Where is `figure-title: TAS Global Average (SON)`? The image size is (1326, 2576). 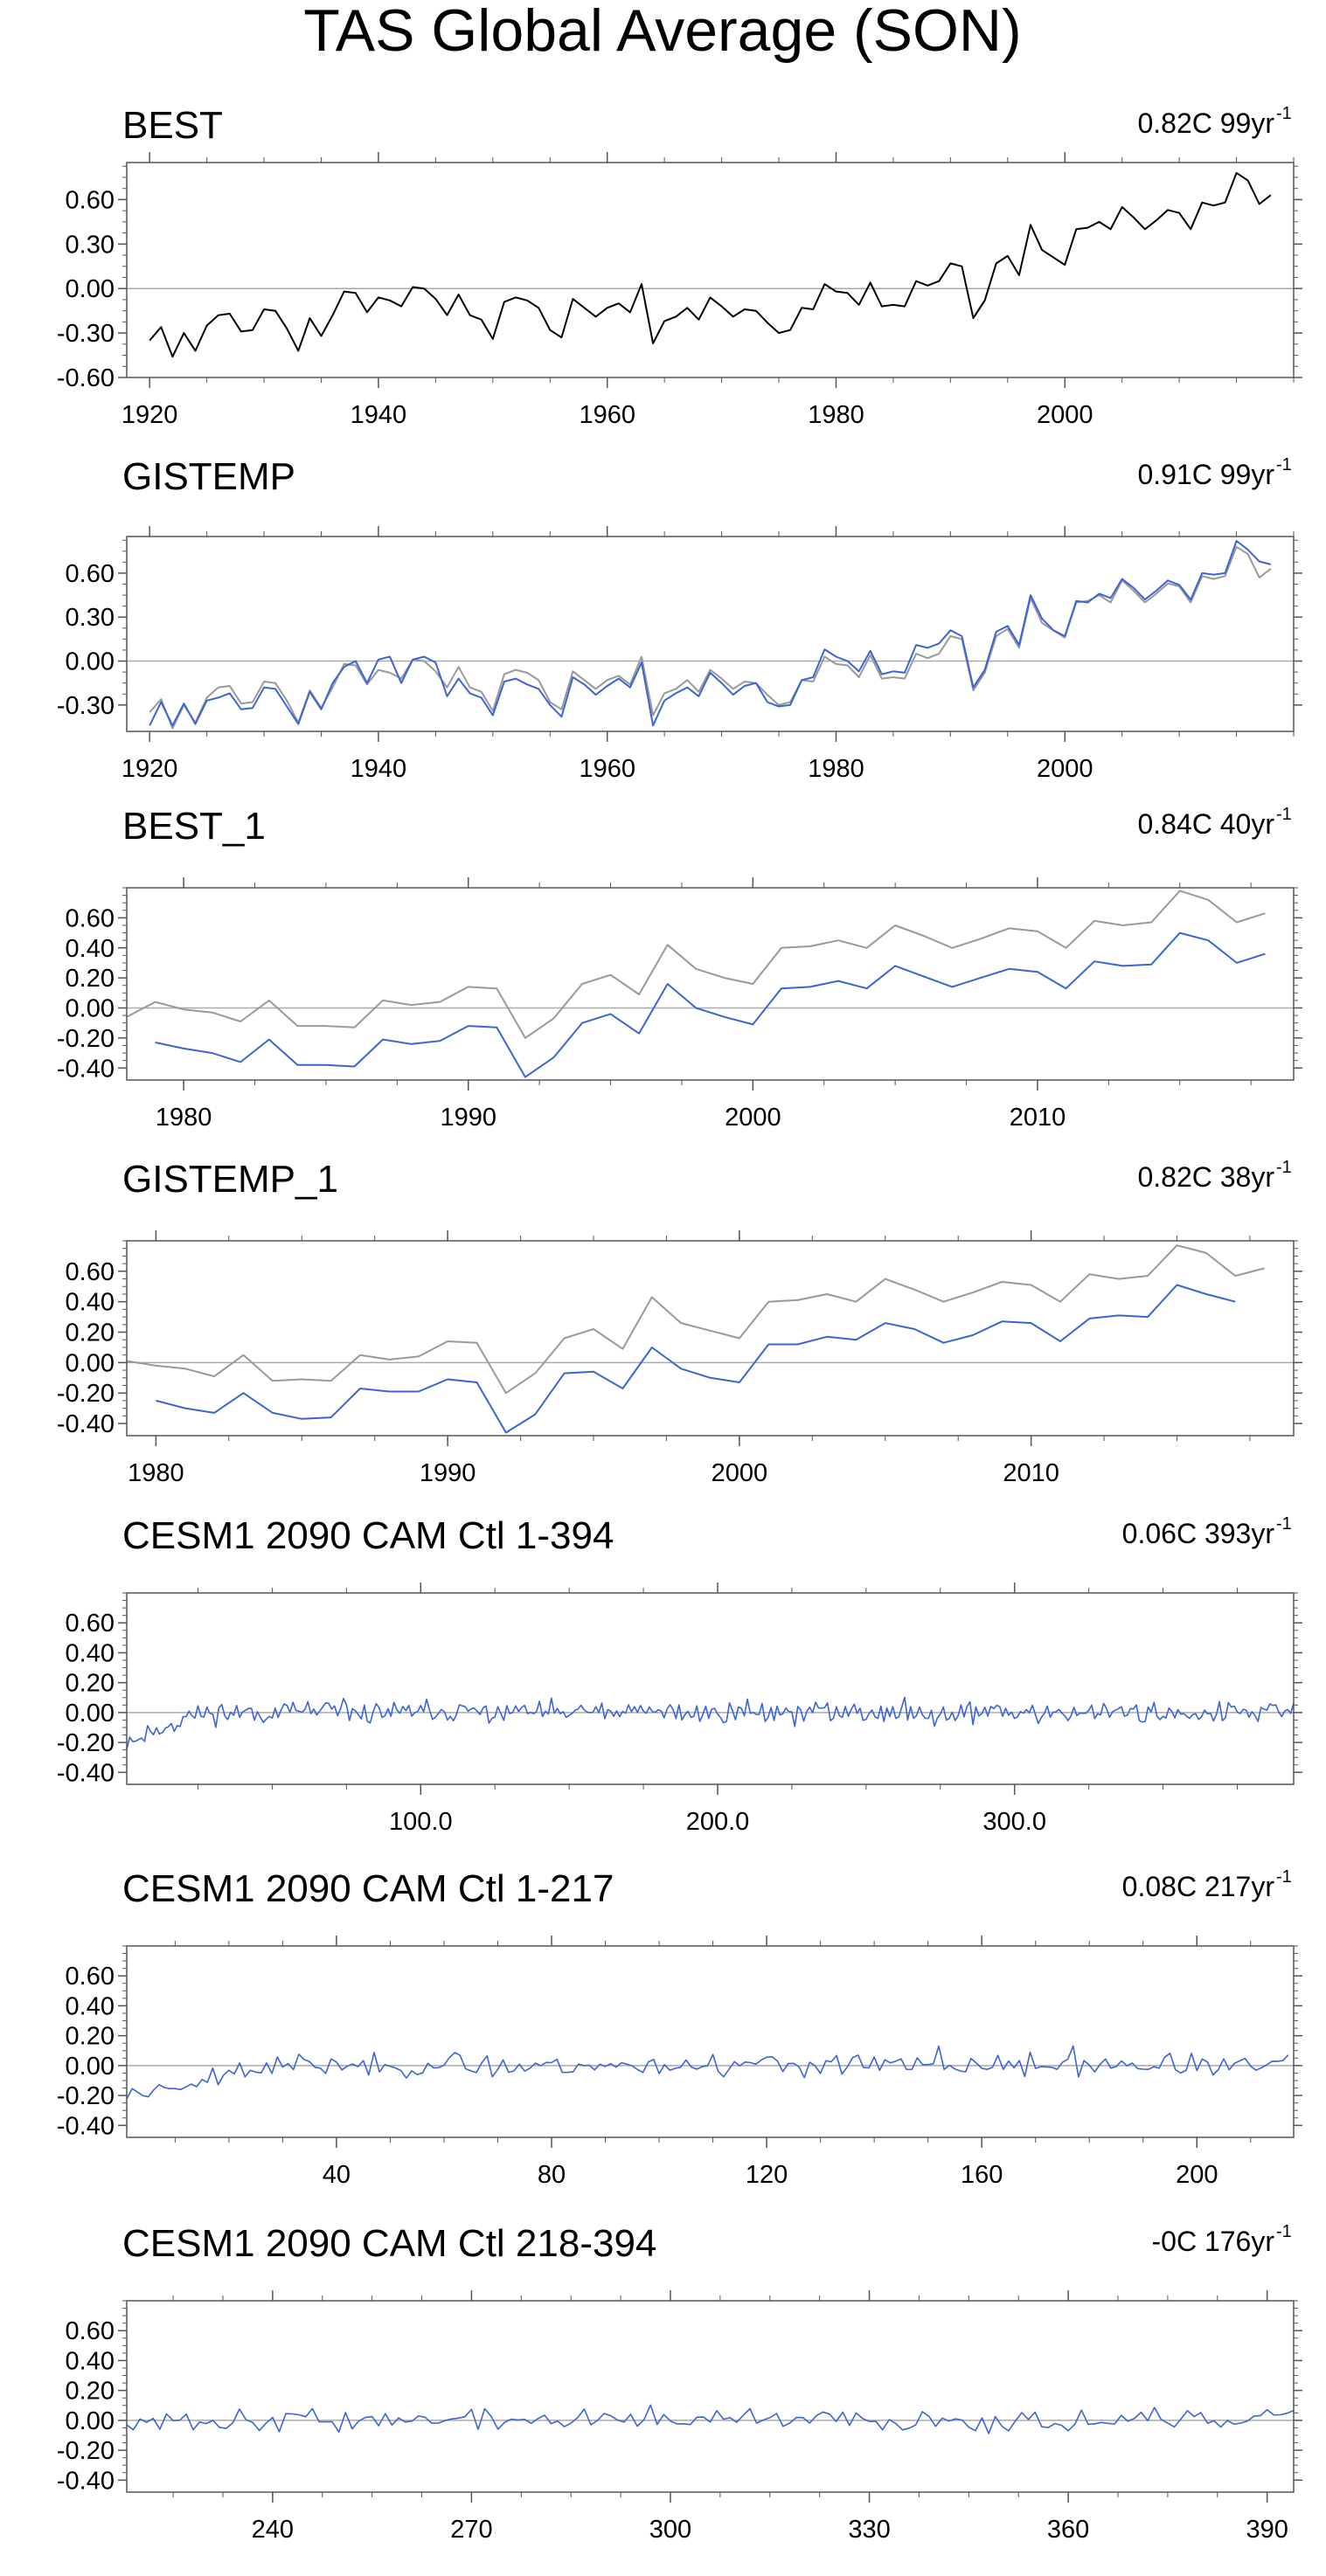 figure-title: TAS Global Average (SON) is located at coordinates (662, 32).